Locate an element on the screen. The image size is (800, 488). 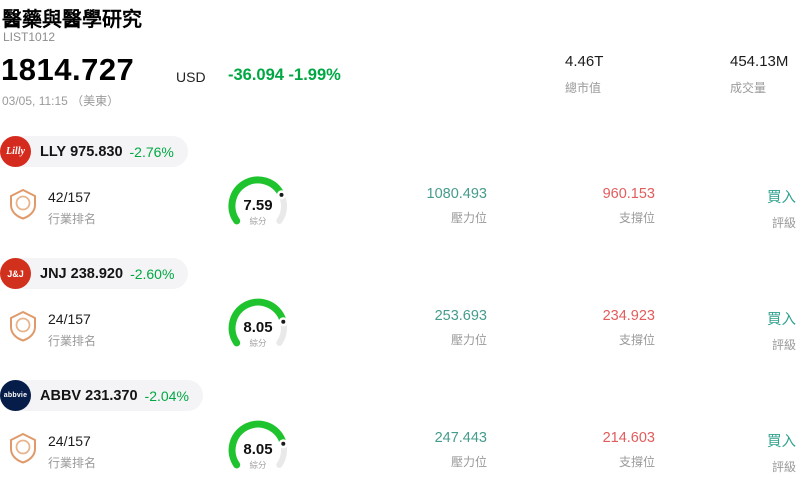
stock-change: -2.76% is located at coordinates (151, 151).